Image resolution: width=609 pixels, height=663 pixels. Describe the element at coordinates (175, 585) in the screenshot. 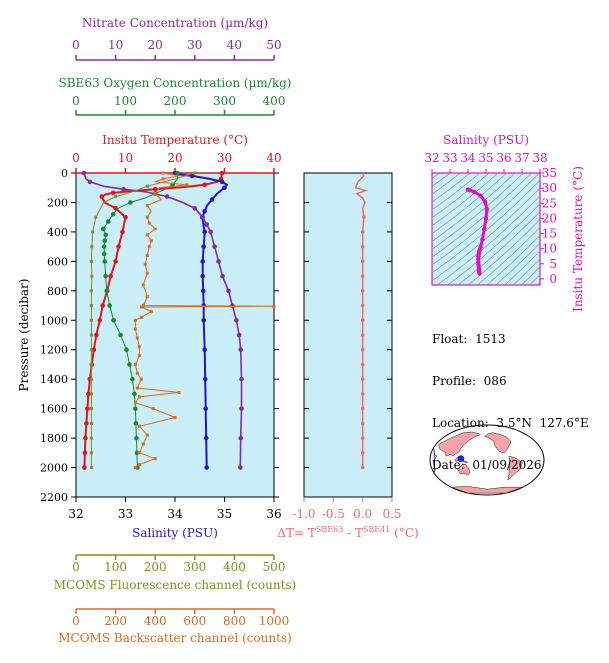

I see `fluorescence-axis-title: MCOMS Fluorescence channel (counts)` at that location.